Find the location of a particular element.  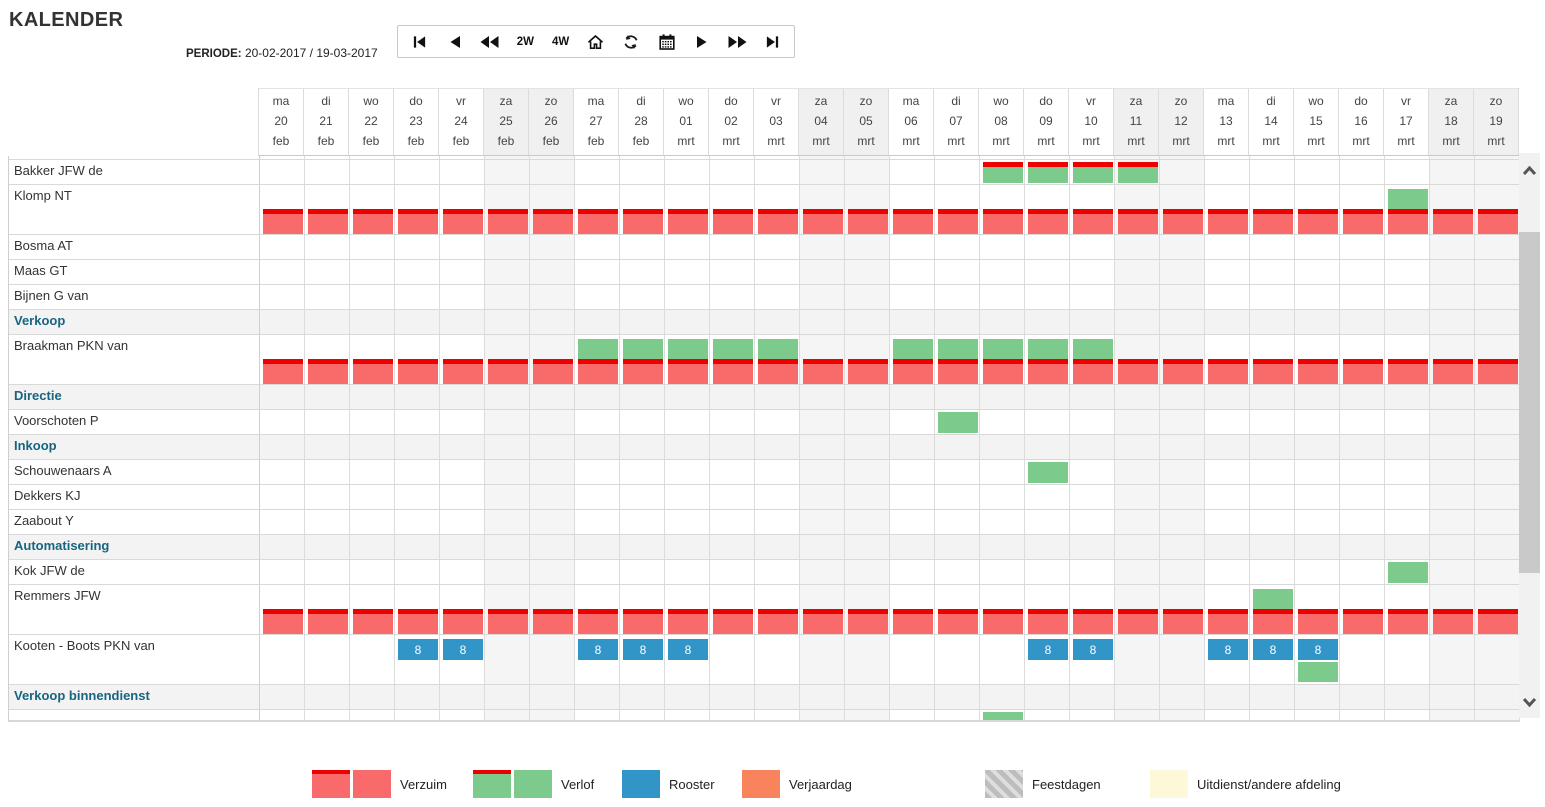

scroll-down-button is located at coordinates (1529, 702).